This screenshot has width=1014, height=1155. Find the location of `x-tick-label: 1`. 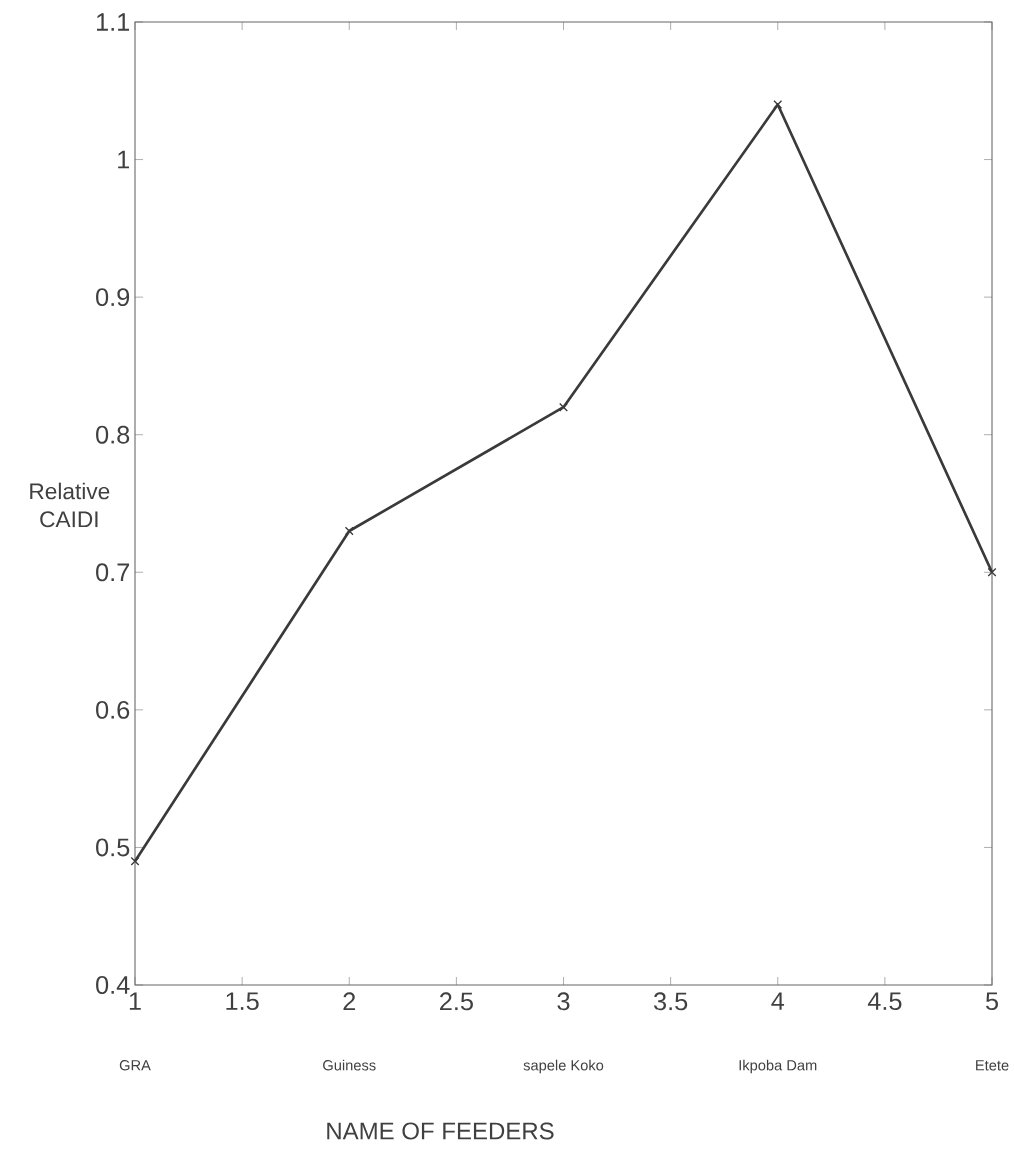

x-tick-label: 1 is located at coordinates (135, 1001).